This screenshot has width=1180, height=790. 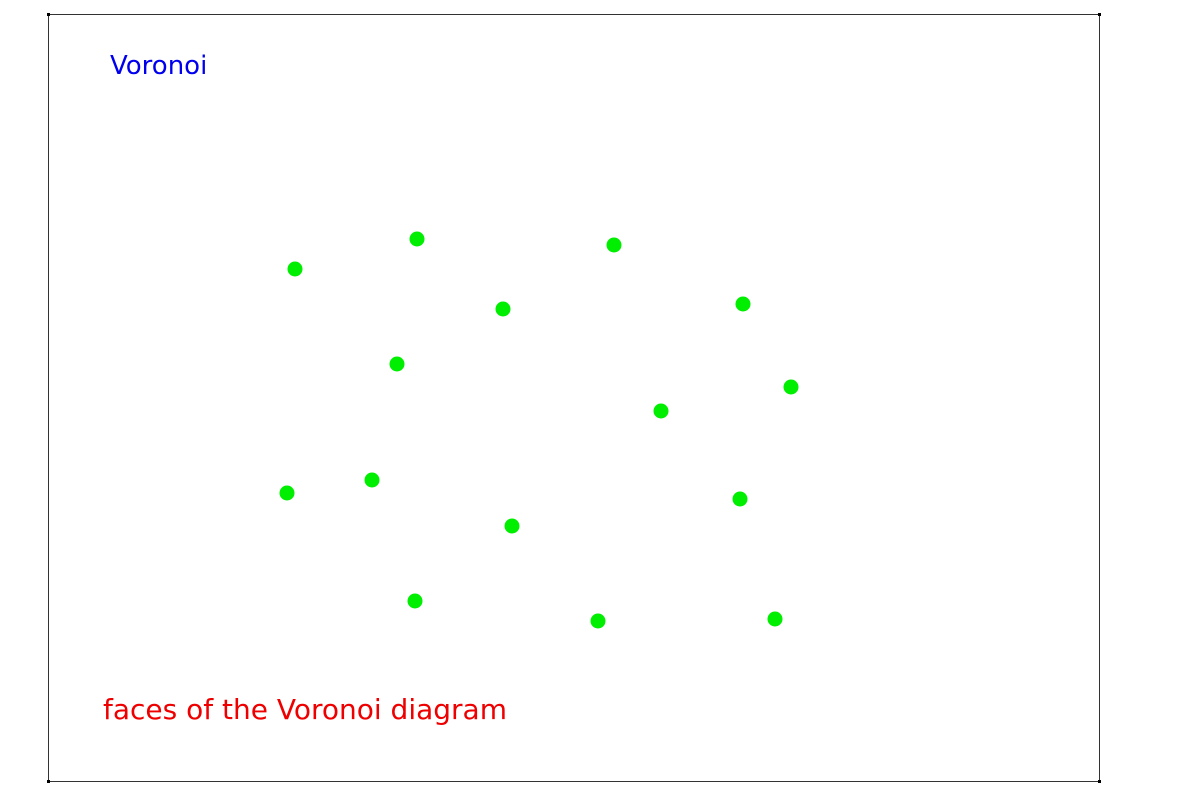 I want to click on diagram-caption: faces of the Voronoi diagram, so click(x=305, y=709).